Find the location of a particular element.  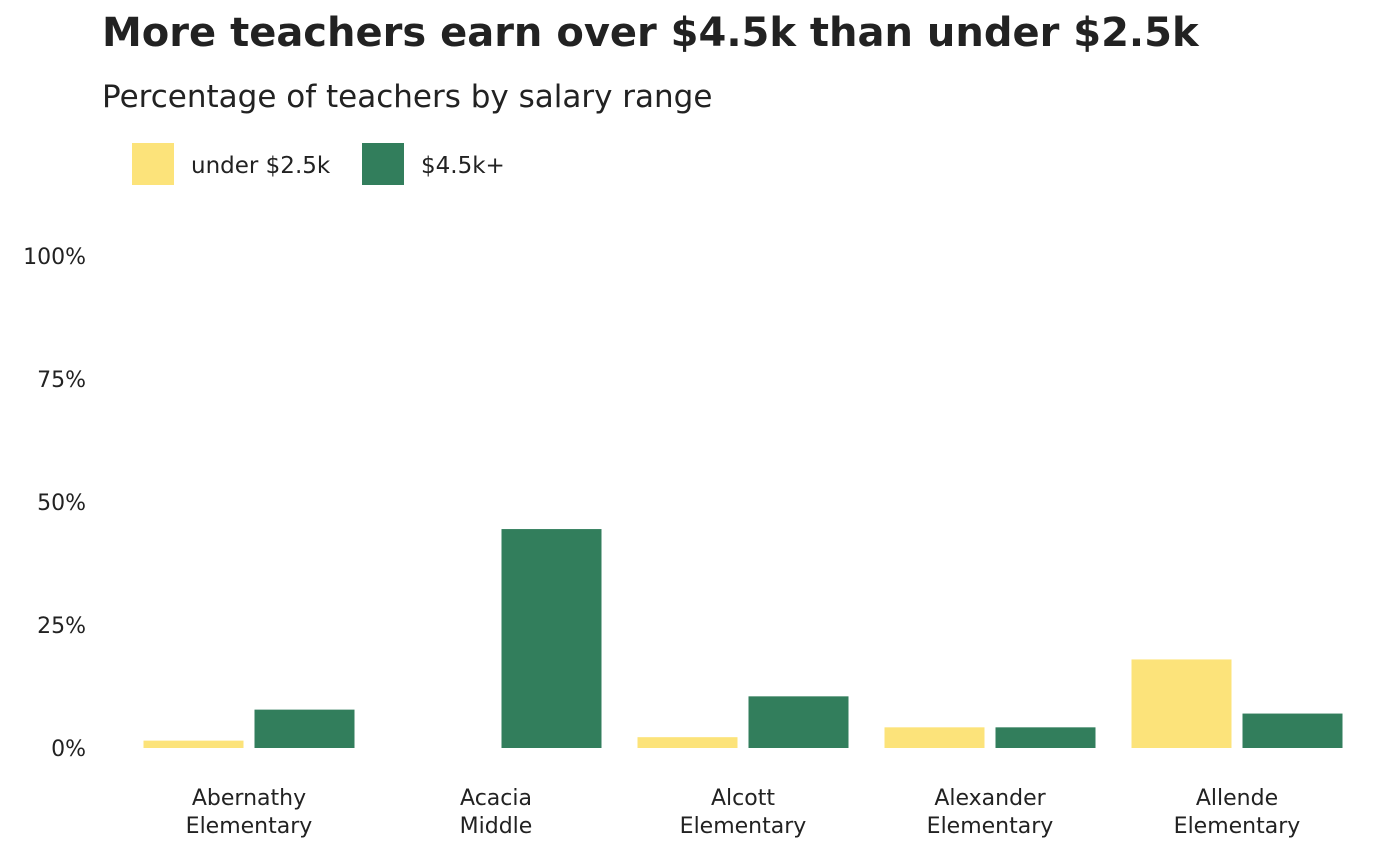

y-tick-label: 25% is located at coordinates (61, 626).